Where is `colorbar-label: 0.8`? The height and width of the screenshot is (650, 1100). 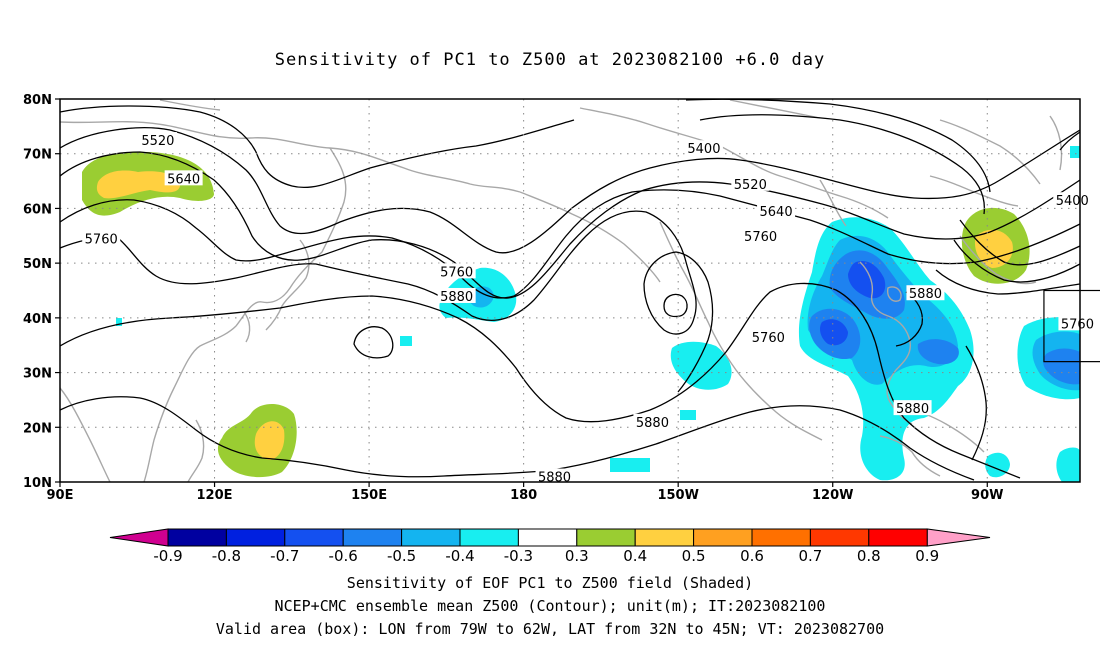
colorbar-label: 0.8 is located at coordinates (869, 556).